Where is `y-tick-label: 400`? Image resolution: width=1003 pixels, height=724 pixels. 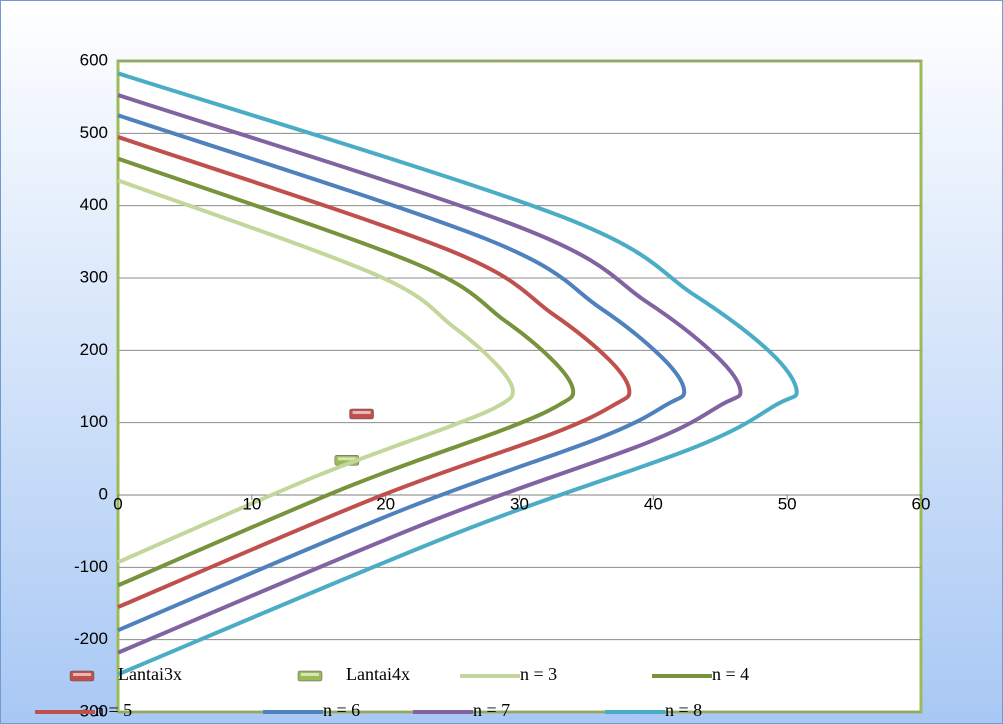
y-tick-label: 400 is located at coordinates (94, 204).